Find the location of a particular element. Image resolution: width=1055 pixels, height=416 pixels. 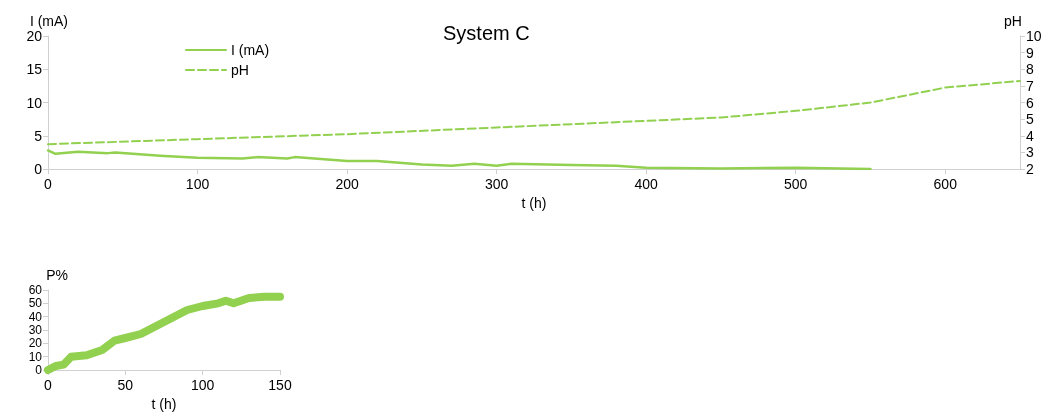

y2-axis-title: pH is located at coordinates (1013, 21).